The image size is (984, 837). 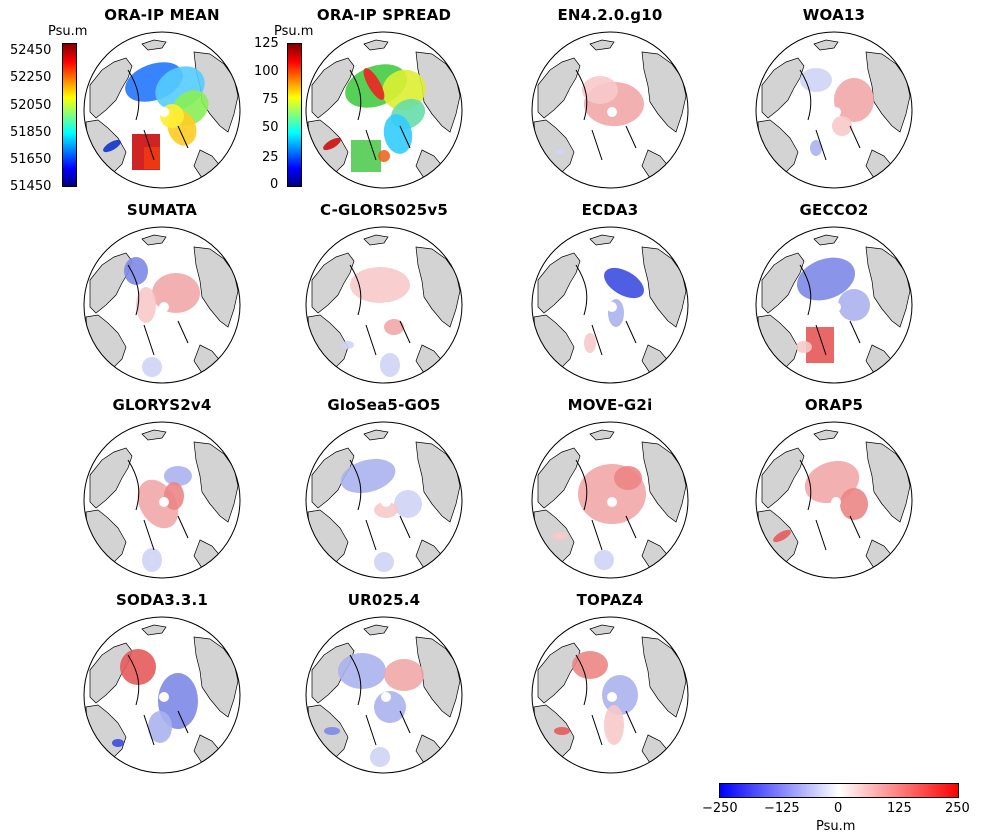 I want to click on map-c-glors, so click(x=384, y=305).